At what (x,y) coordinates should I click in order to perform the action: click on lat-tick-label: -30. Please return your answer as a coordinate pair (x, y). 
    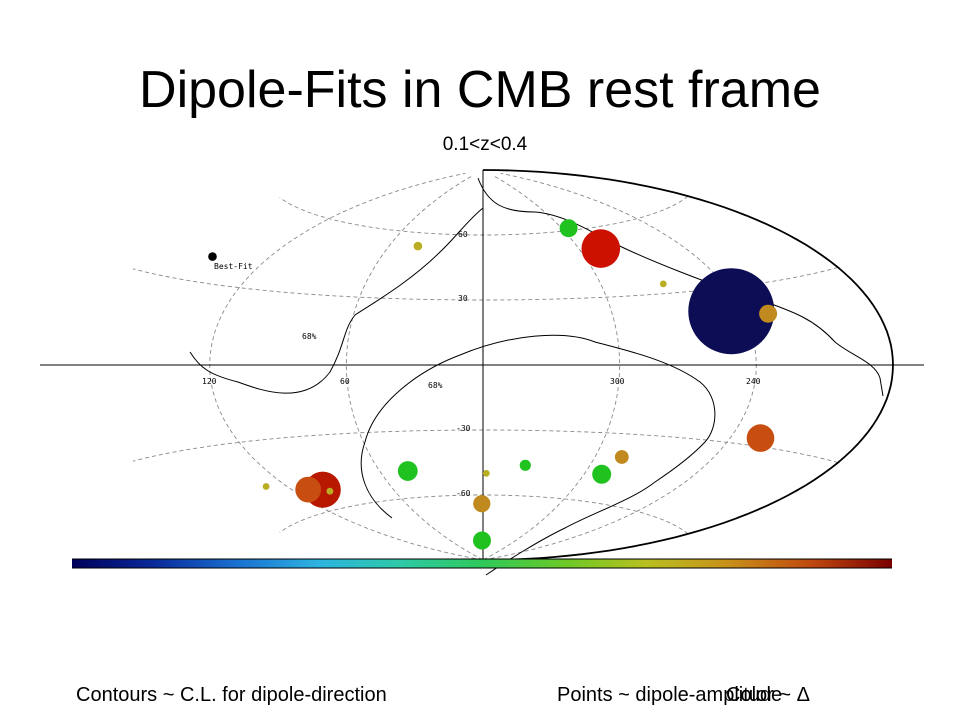
    Looking at the image, I should click on (463, 428).